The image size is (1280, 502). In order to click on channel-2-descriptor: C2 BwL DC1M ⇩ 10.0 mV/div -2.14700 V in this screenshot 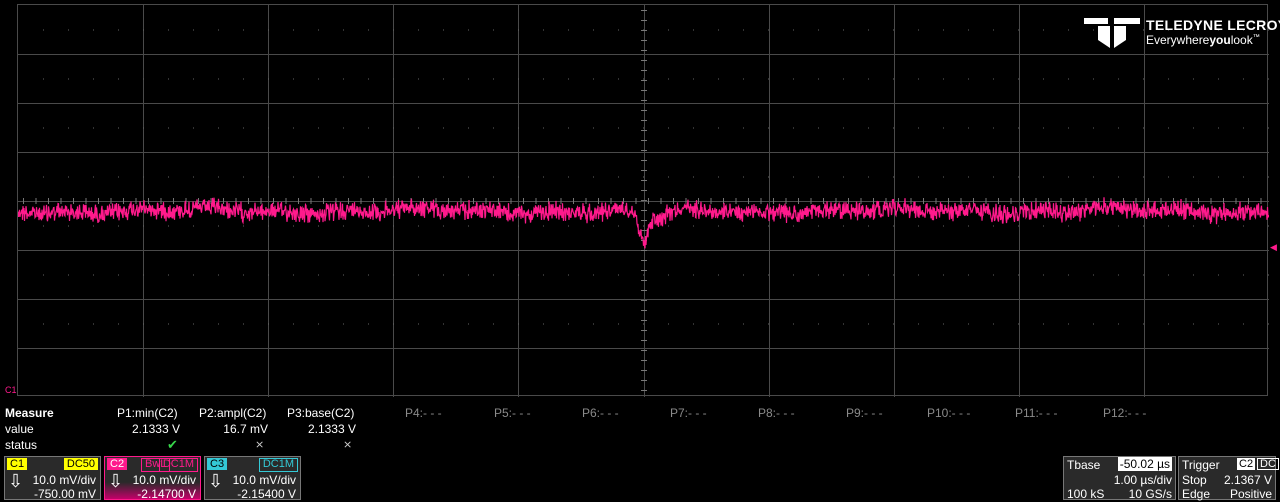, I will do `click(152, 478)`.